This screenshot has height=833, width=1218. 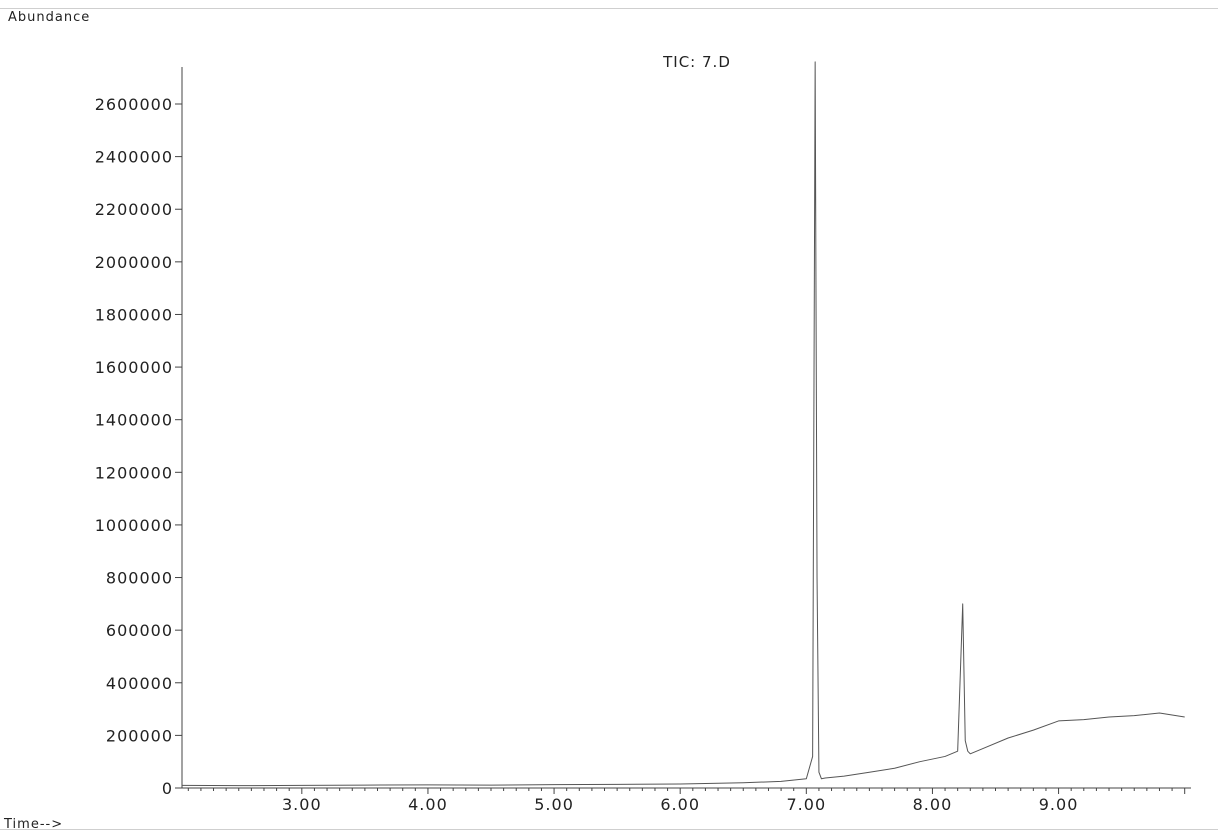 I want to click on x-tick-label: 4.00, so click(x=428, y=804).